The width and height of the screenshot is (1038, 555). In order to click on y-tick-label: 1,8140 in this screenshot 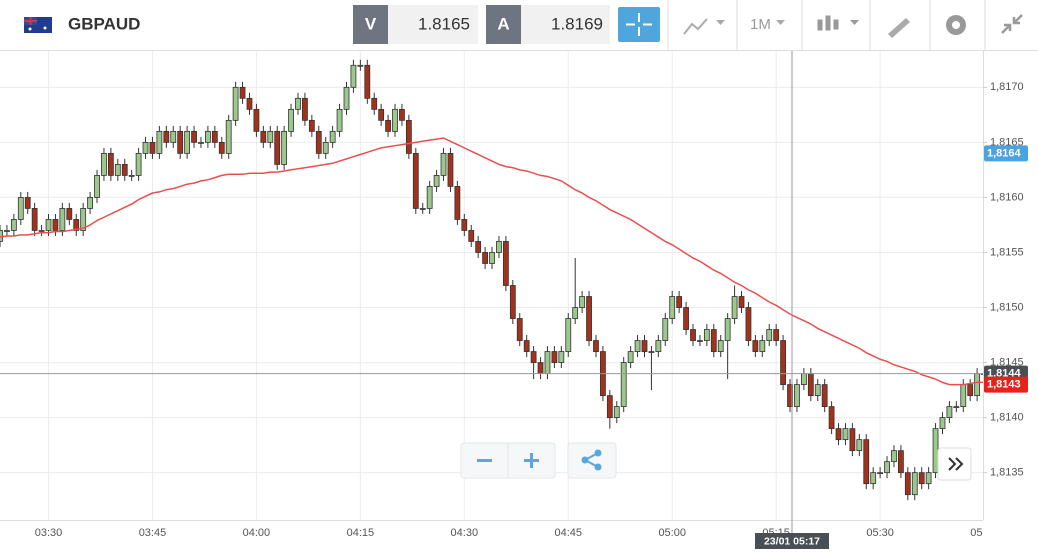, I will do `click(1007, 418)`.